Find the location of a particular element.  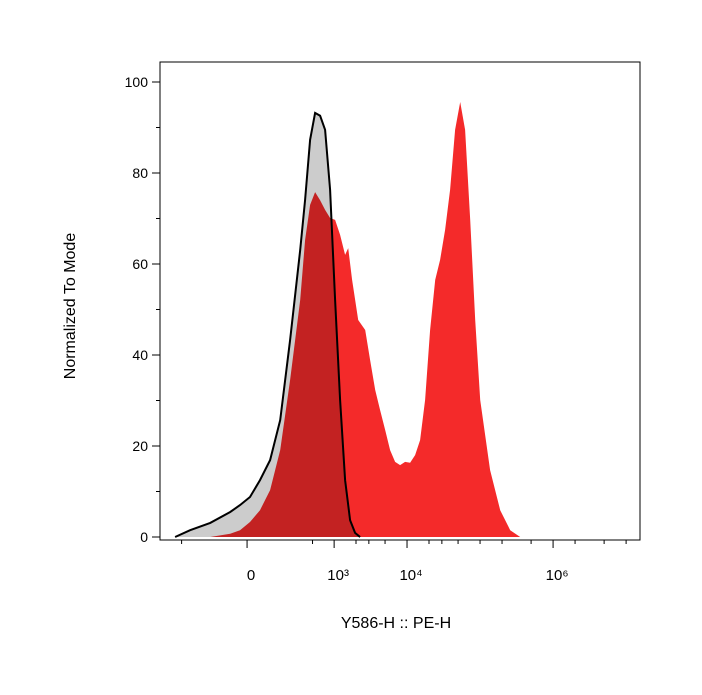

x-tick-label: 10⁶ is located at coordinates (557, 575).